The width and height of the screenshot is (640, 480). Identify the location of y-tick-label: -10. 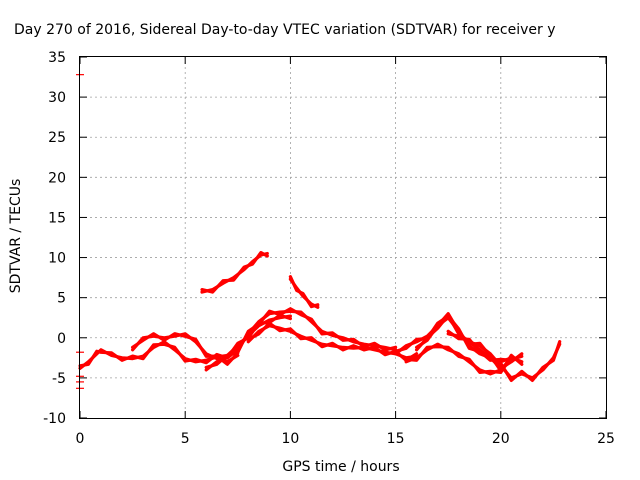
(54, 419).